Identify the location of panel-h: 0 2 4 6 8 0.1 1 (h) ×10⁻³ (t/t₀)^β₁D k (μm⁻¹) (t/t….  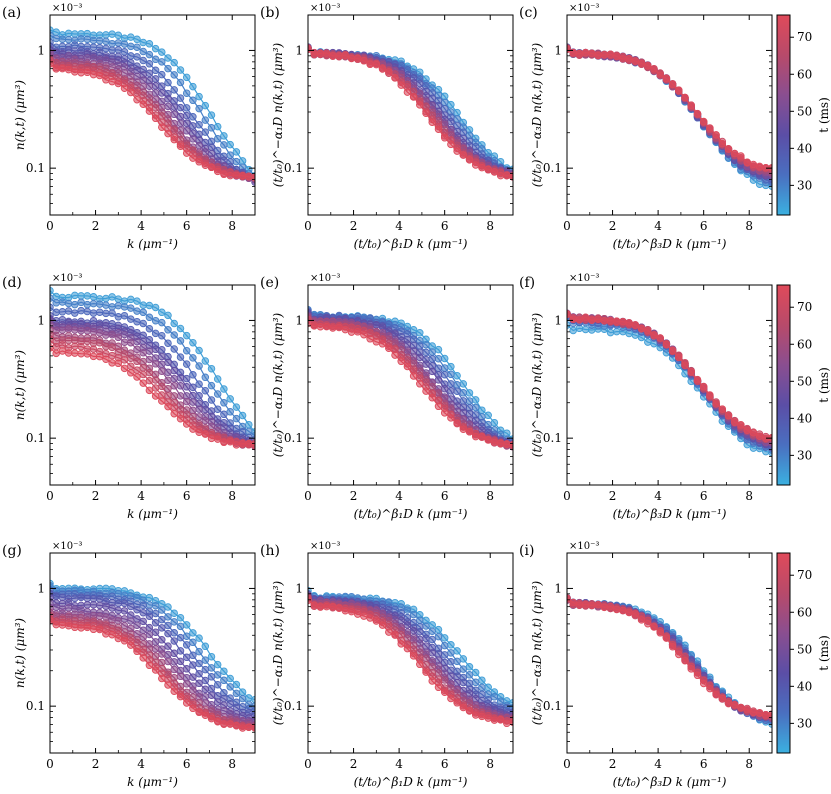
(387, 665).